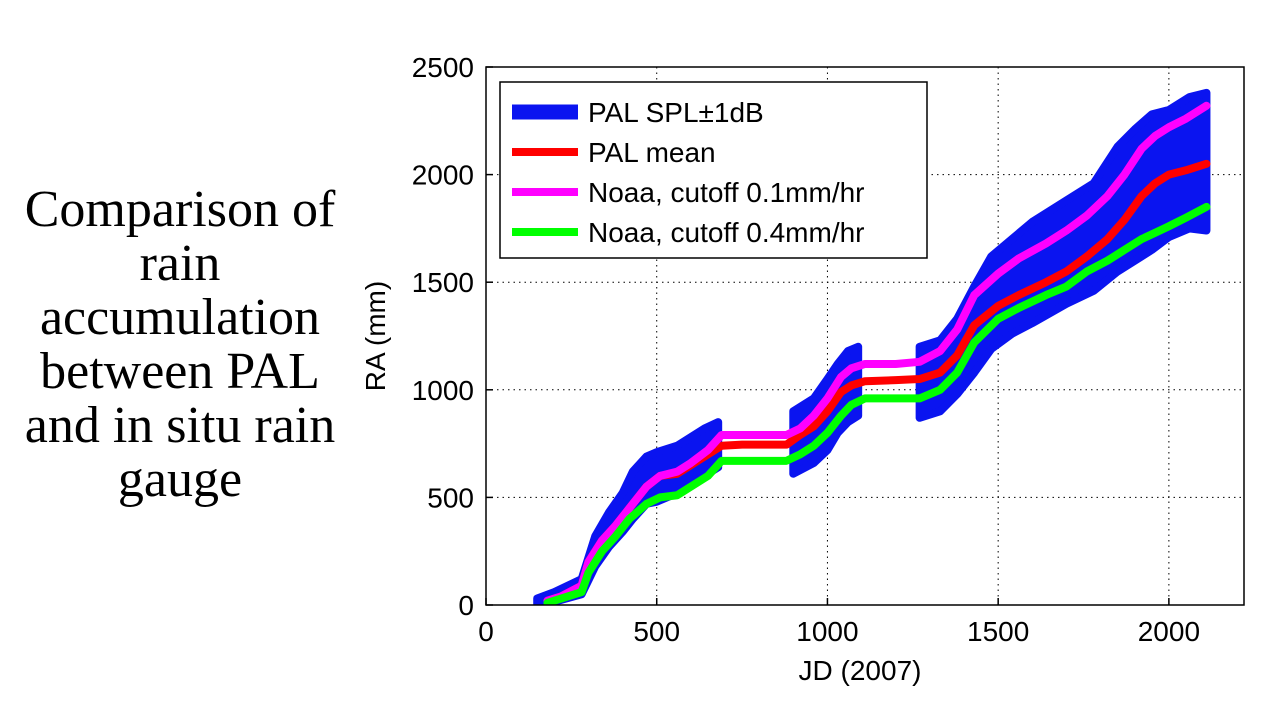 The height and width of the screenshot is (720, 1280). I want to click on y-tick-label: 1500, so click(443, 282).